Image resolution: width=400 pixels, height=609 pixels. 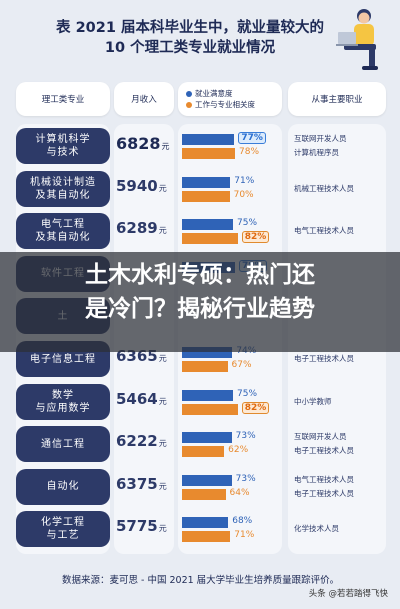 I want to click on table-row: 化学工程 与工艺 5775元 68% 71% 化学技术人员, so click(x=200, y=529).